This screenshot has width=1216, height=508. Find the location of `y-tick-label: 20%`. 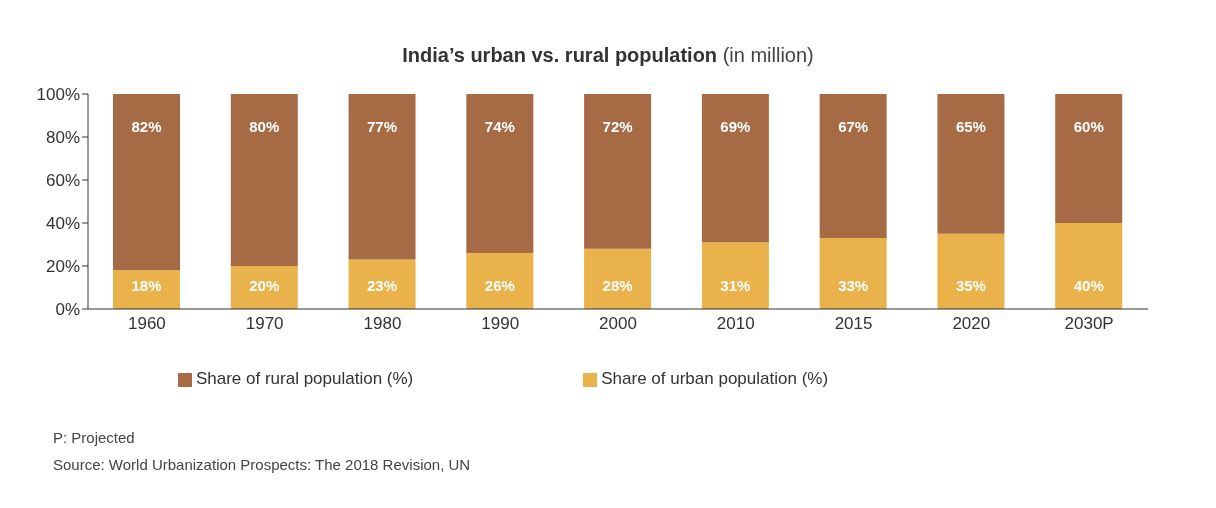

y-tick-label: 20% is located at coordinates (62, 267).